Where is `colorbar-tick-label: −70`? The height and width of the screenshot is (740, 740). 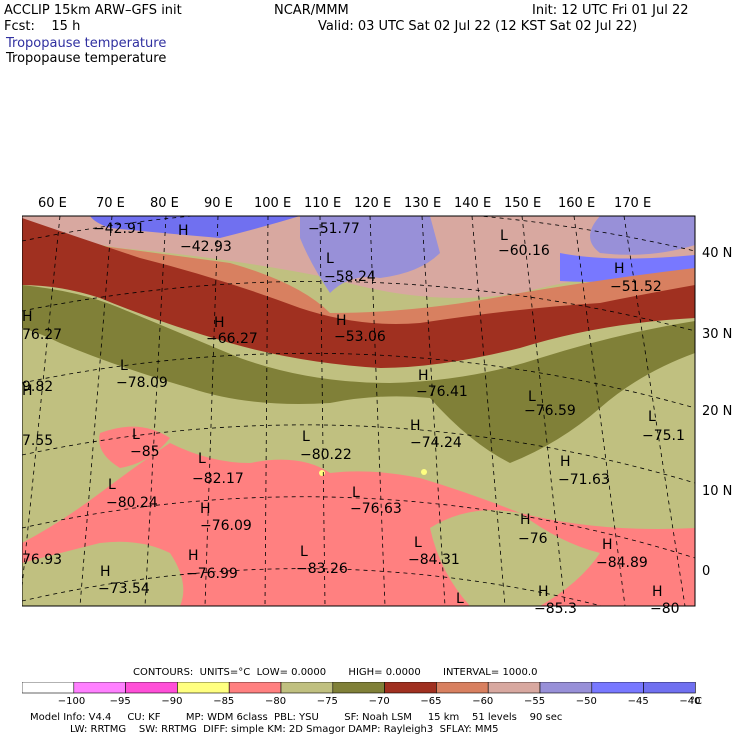
colorbar-tick-label: −70 is located at coordinates (379, 701).